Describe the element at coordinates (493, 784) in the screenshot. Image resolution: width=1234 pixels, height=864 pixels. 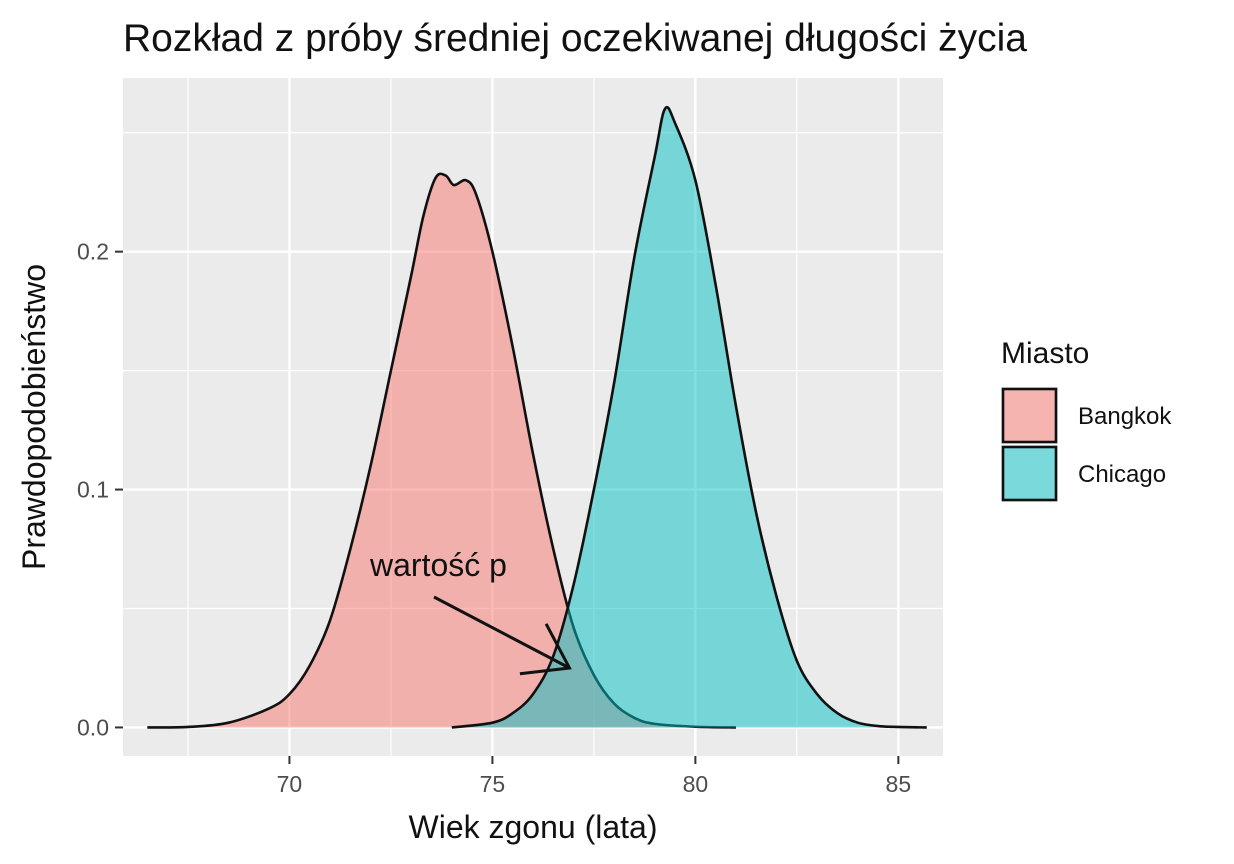
I see `x-tick-label: 75` at that location.